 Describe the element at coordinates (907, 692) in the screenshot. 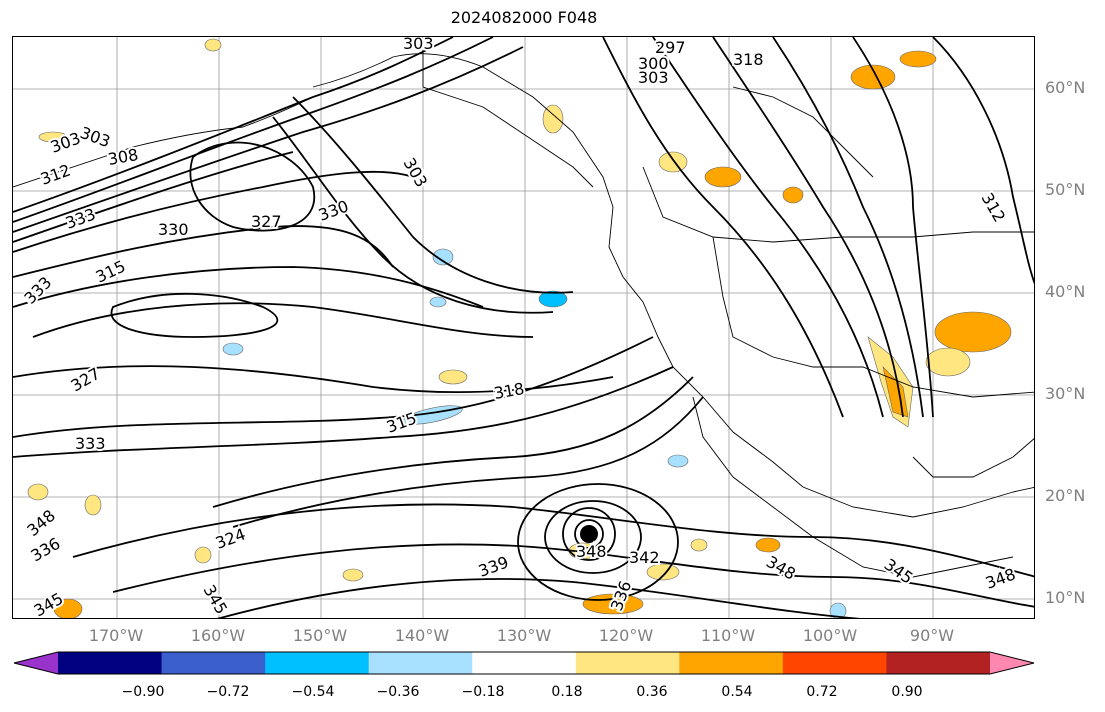

I see `colorbar-tick-label: 0.90` at that location.